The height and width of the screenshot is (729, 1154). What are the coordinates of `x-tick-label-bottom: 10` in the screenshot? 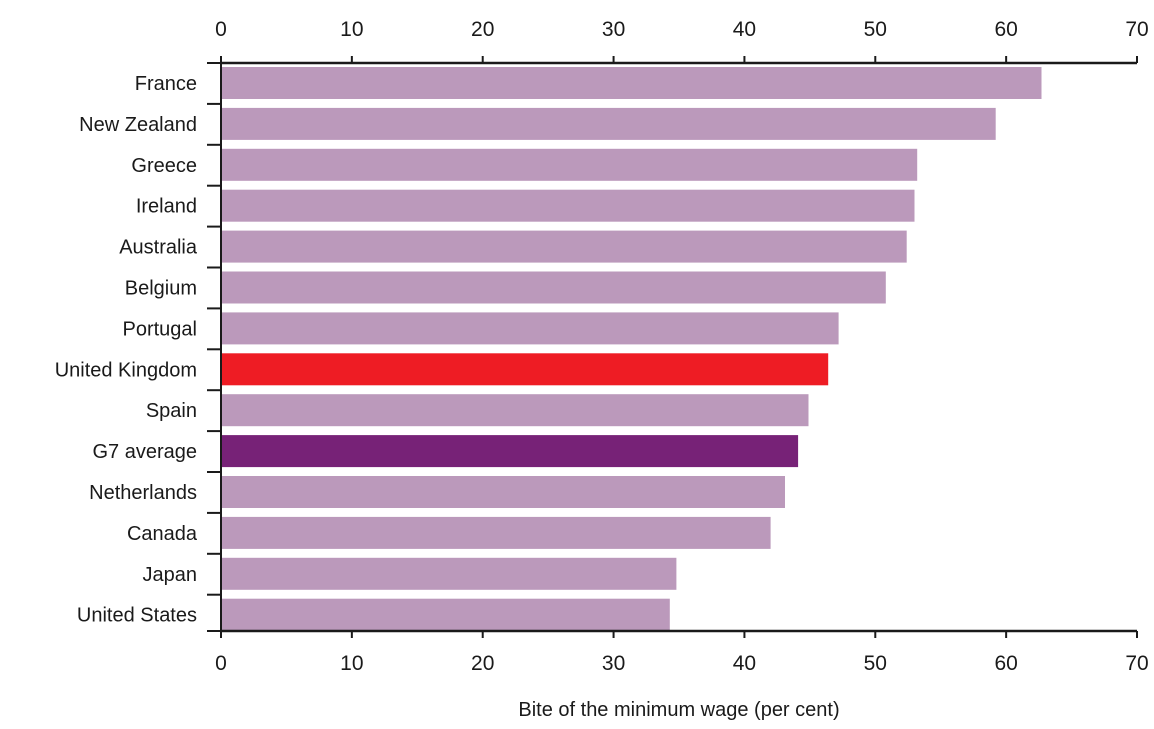 It's located at (351, 663).